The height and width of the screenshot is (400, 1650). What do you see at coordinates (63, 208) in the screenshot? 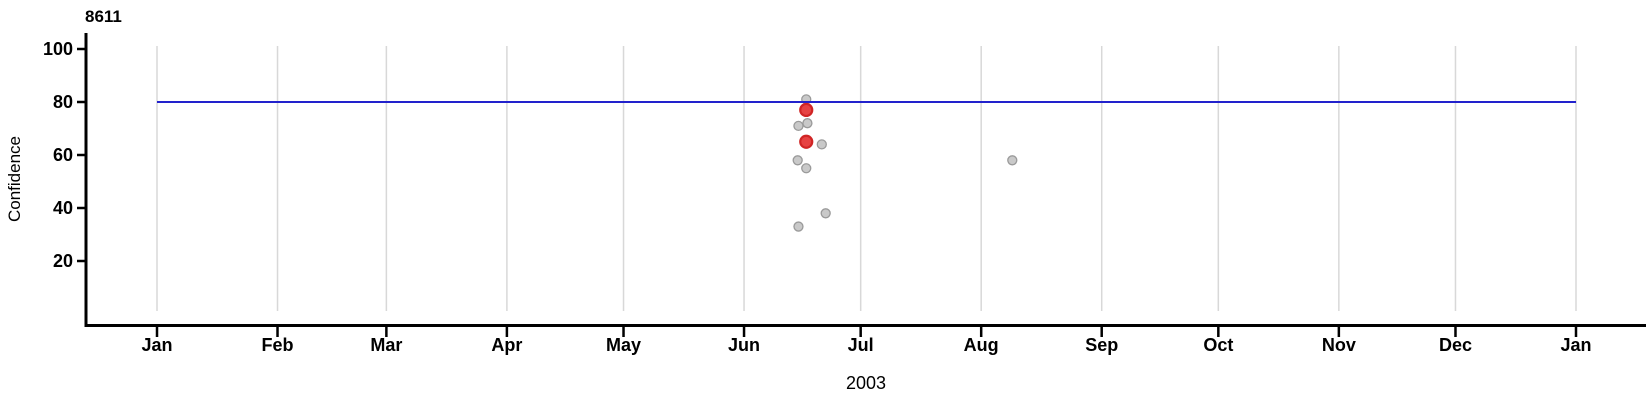
I see `y-axis-tick-label: 40` at bounding box center [63, 208].